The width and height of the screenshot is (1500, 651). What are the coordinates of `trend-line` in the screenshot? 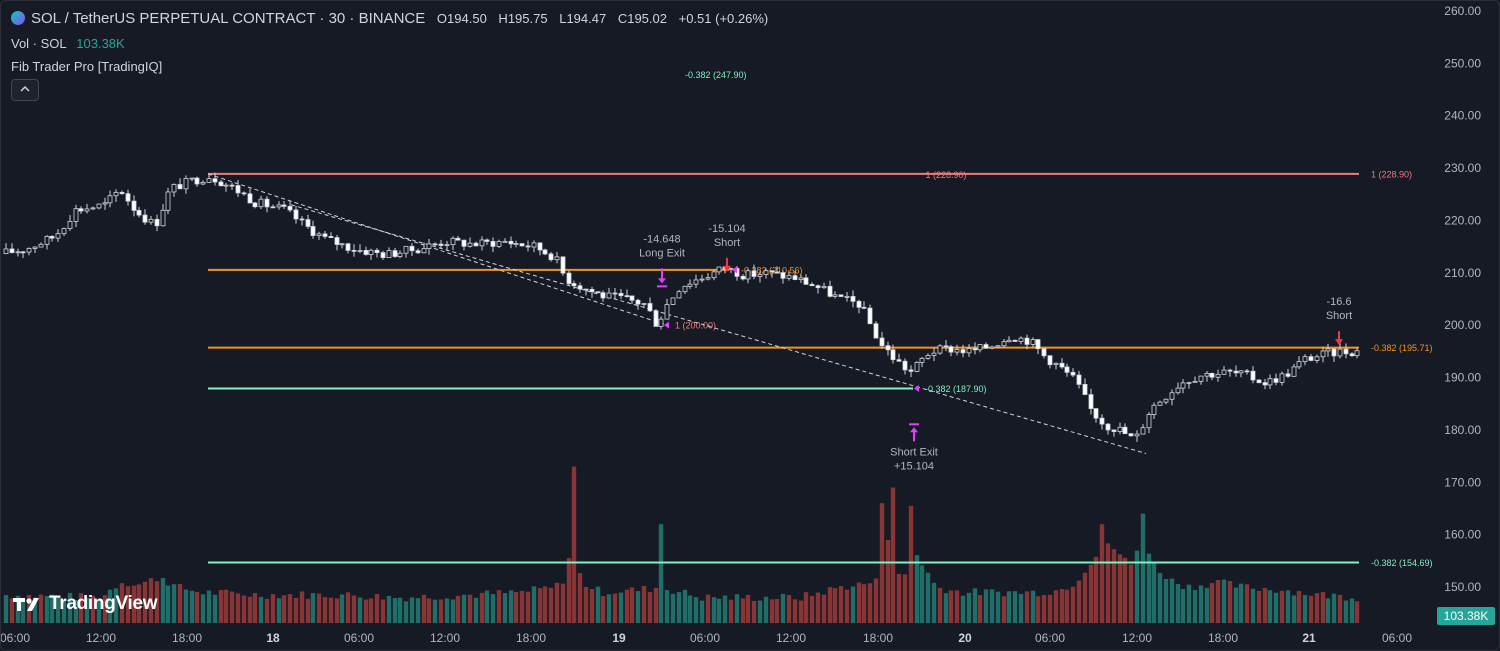 It's located at (437, 249).